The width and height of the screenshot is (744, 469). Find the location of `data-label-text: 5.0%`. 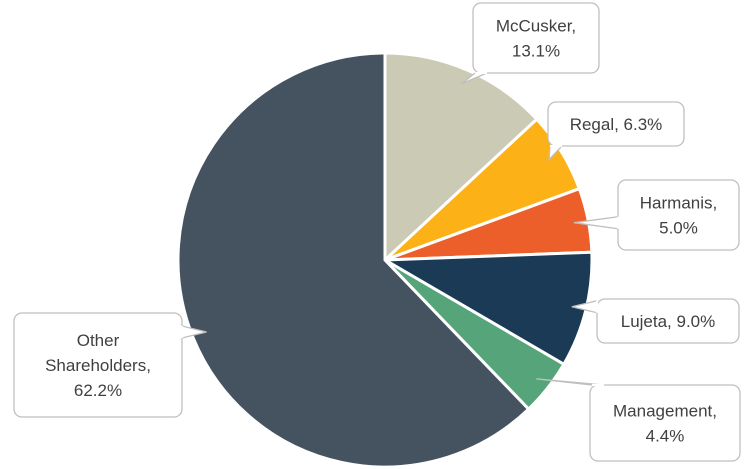

data-label-text: 5.0% is located at coordinates (678, 228).